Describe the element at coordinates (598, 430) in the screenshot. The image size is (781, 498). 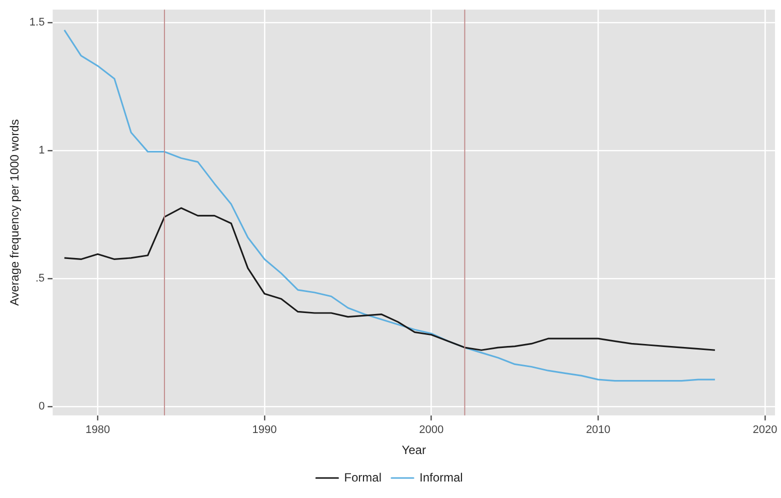
I see `x-tick-label: 2010` at that location.